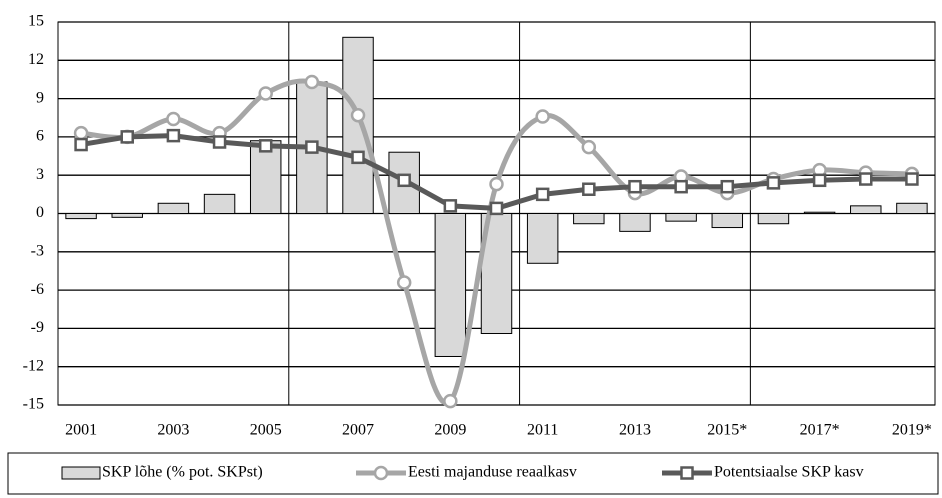 The image size is (942, 498). What do you see at coordinates (820, 430) in the screenshot?
I see `x-tick-label: 2017*` at bounding box center [820, 430].